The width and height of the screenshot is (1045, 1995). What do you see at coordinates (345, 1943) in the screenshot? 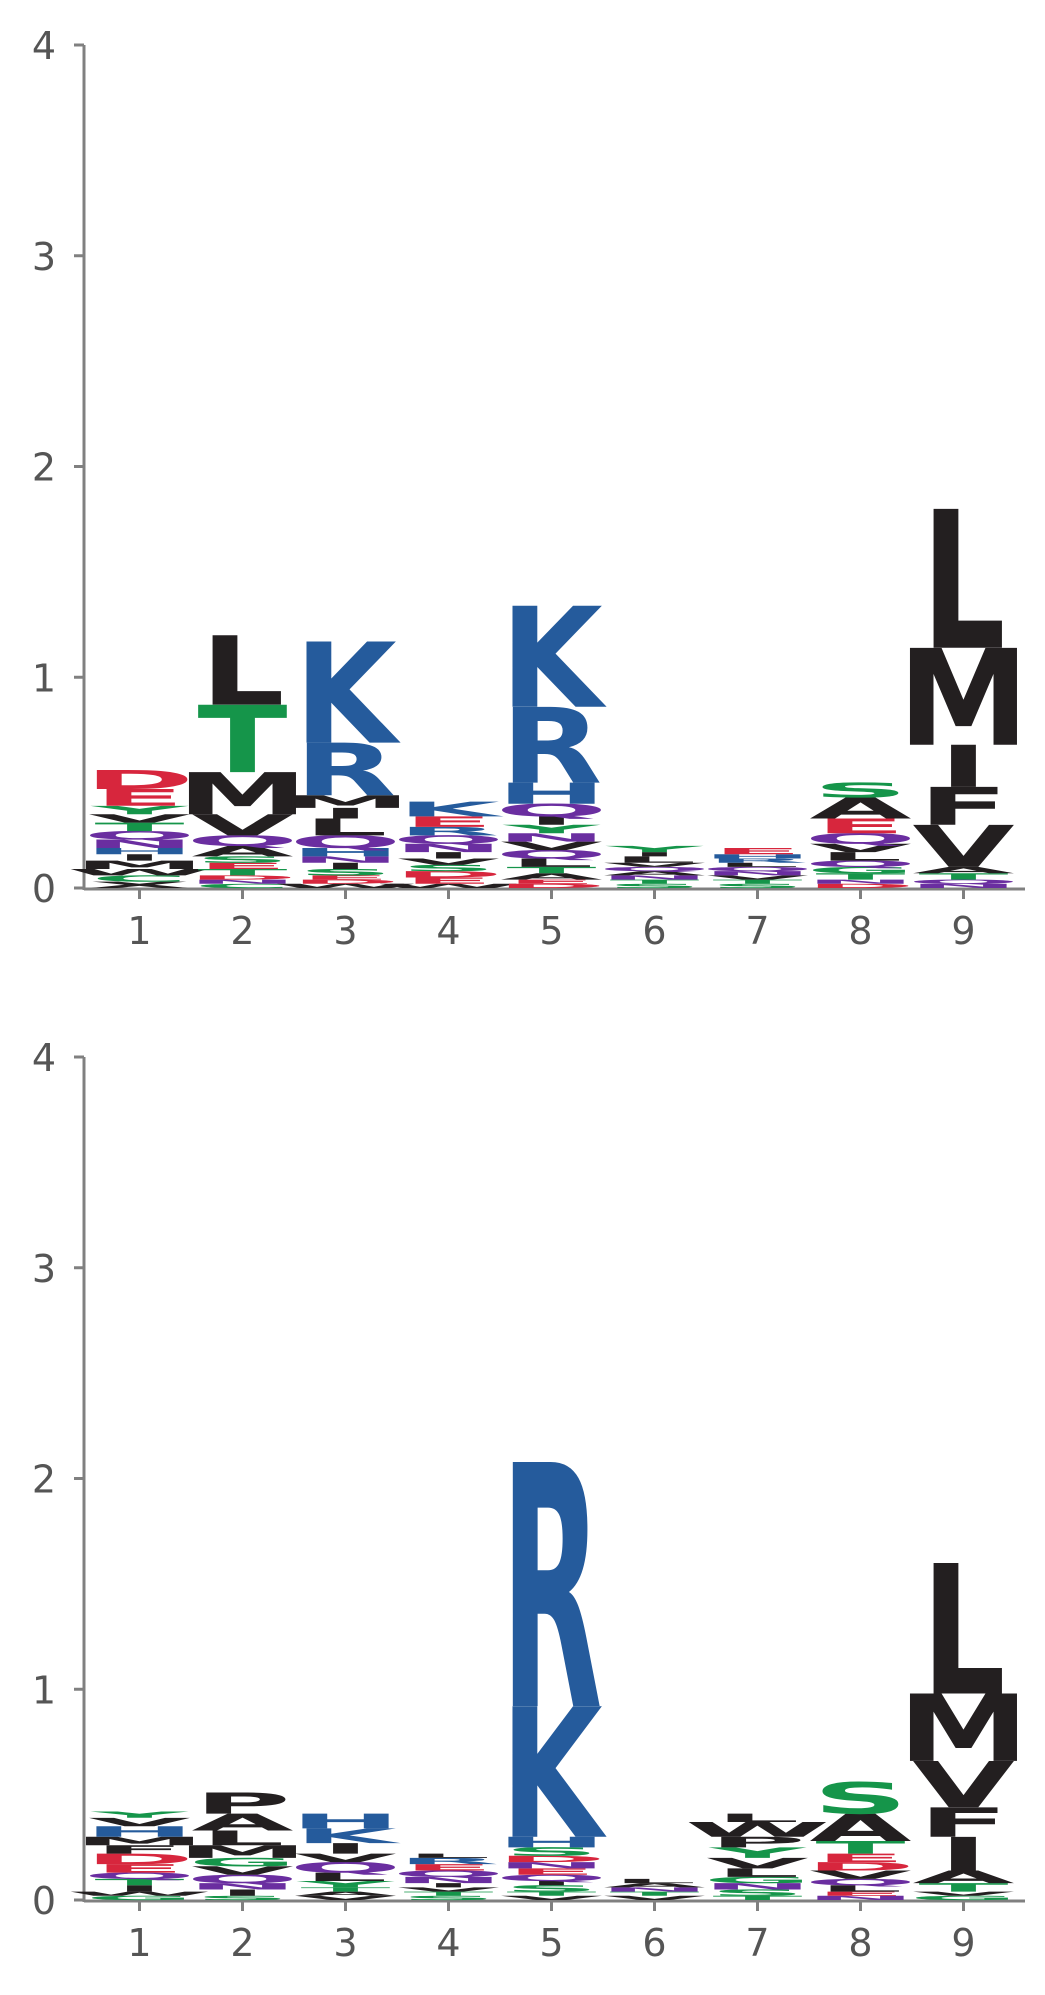
I see `x-tick-label: 3` at bounding box center [345, 1943].